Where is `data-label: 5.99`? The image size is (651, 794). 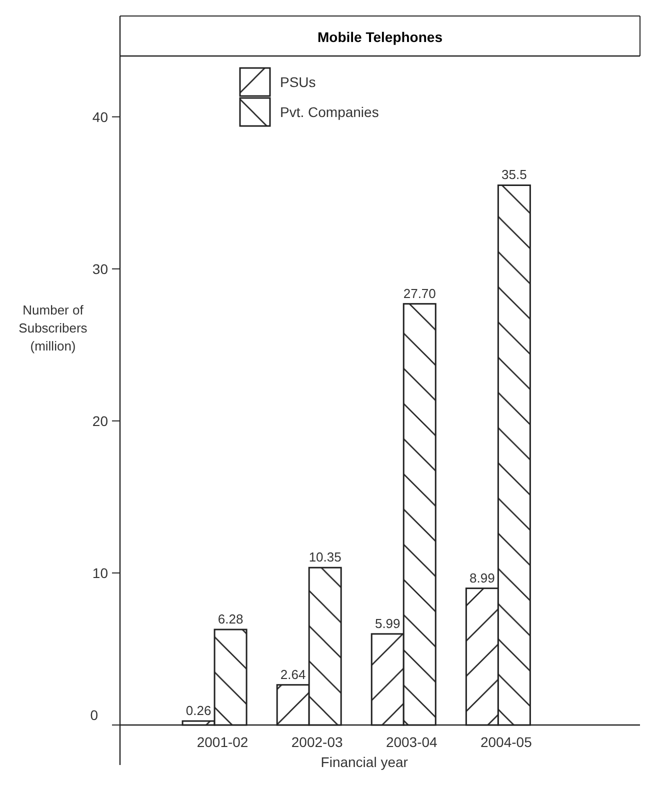 data-label: 5.99 is located at coordinates (387, 623).